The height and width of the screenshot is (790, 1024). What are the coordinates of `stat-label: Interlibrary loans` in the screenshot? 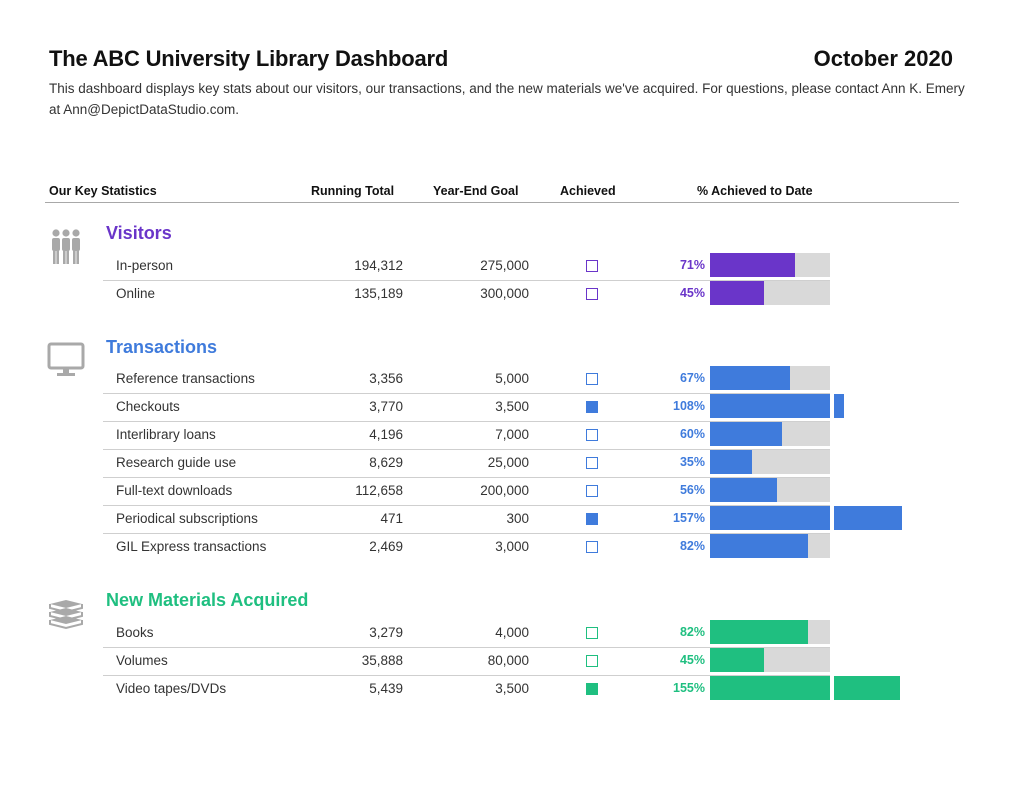 It's located at (166, 434).